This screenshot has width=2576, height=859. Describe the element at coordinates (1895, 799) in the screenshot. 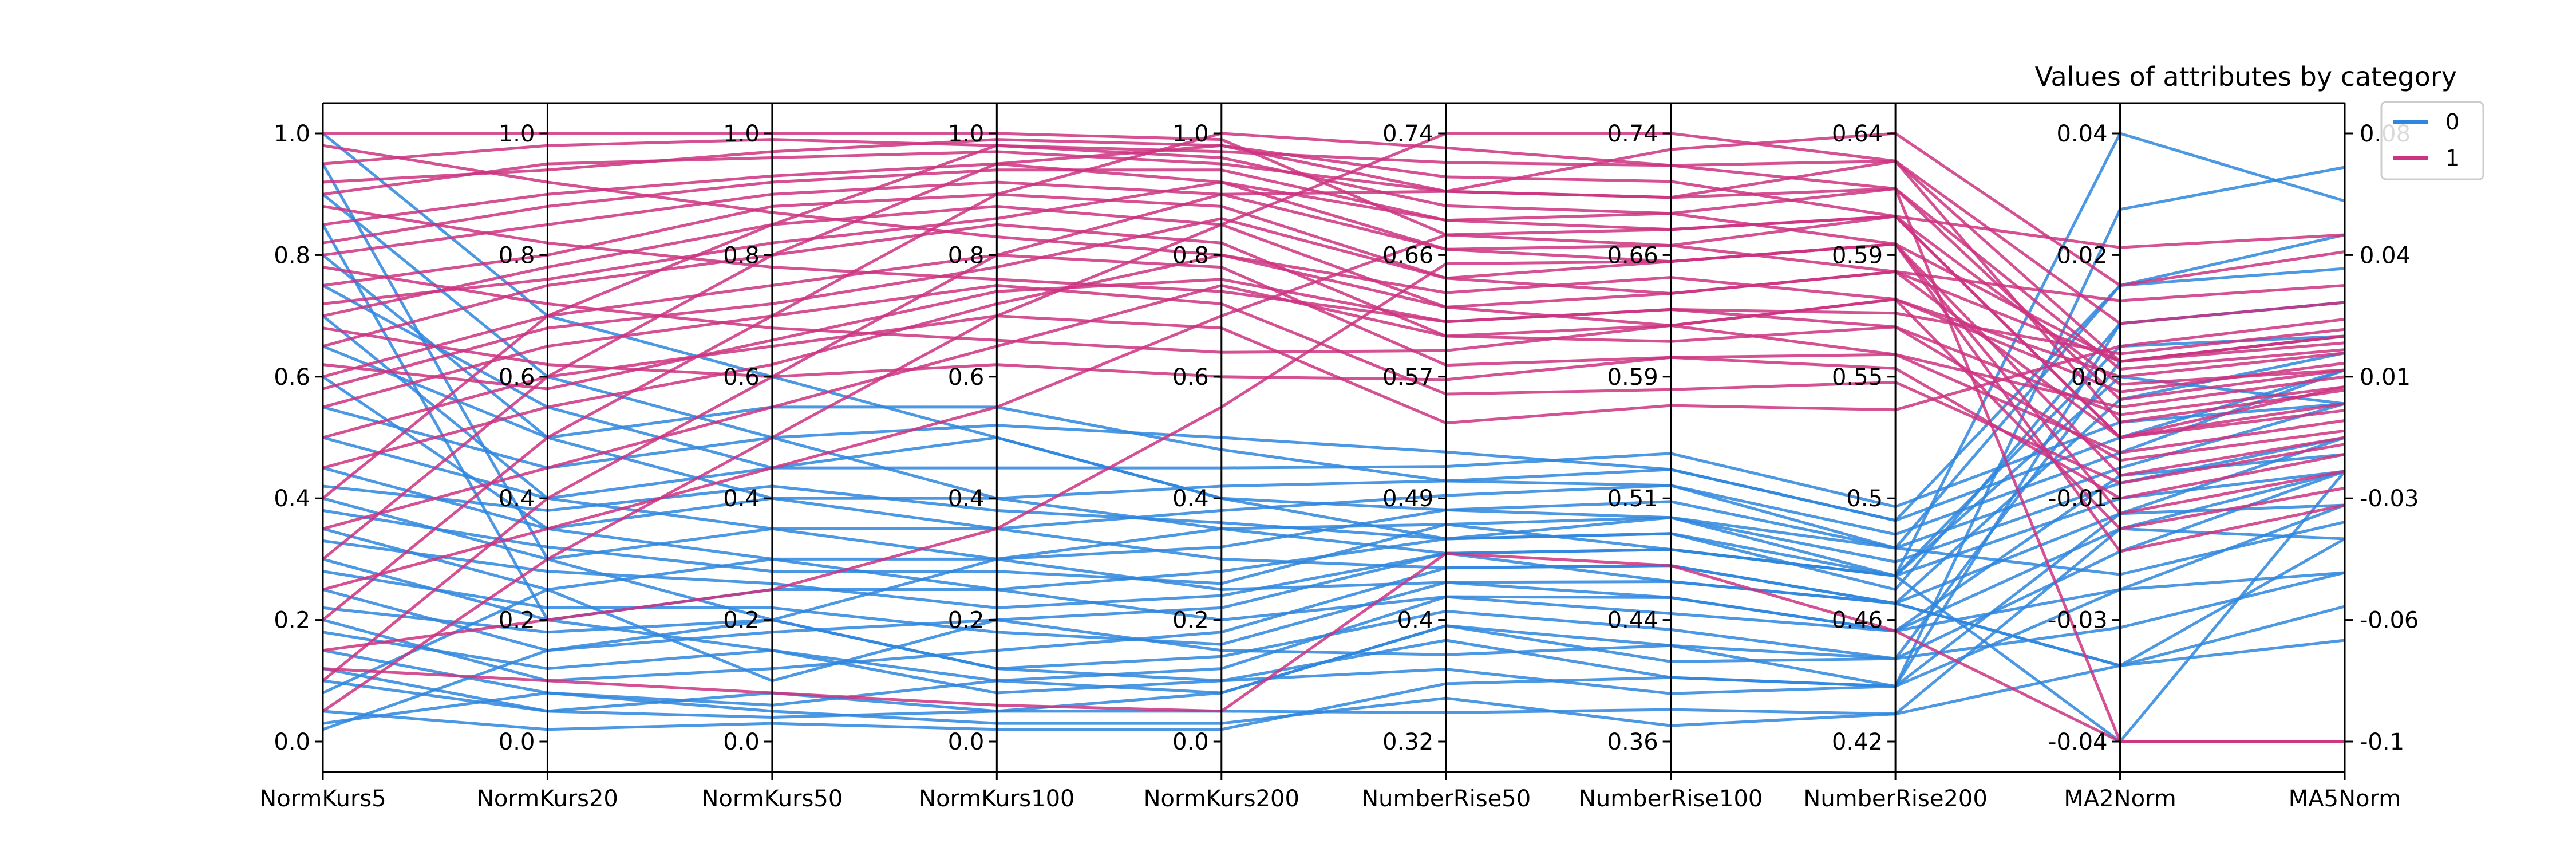

I see `axis-name-label: NumberRise200` at that location.